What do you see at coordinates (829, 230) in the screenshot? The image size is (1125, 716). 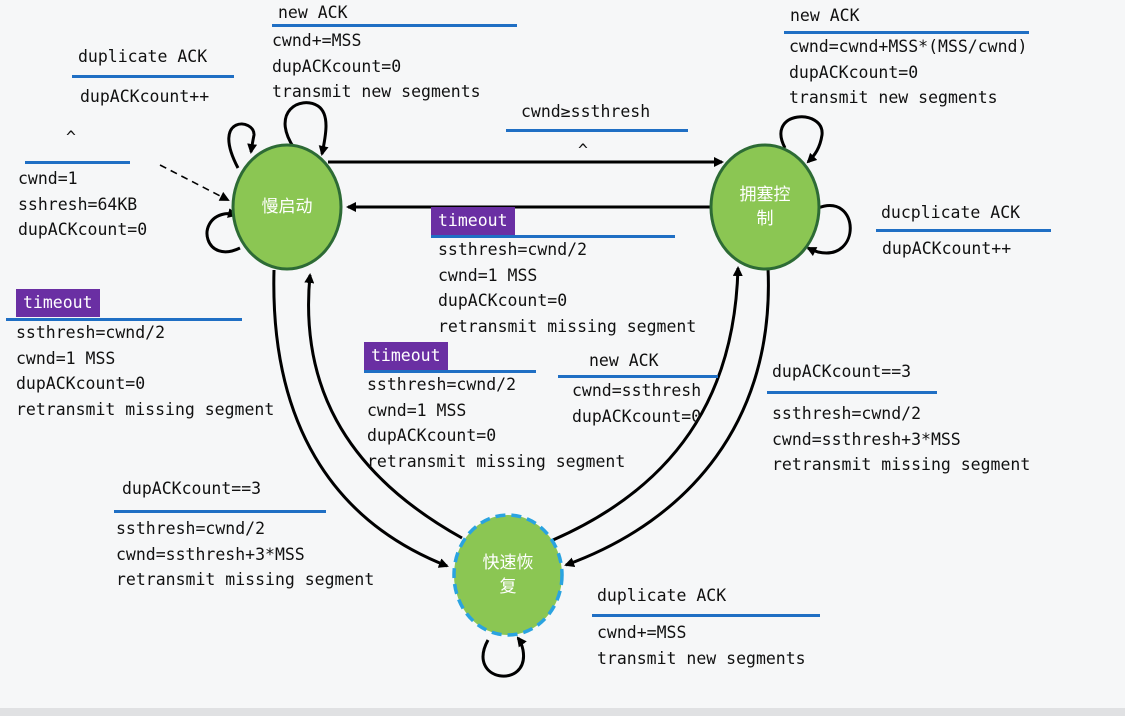 I see `ca-dup-ack-loop` at bounding box center [829, 230].